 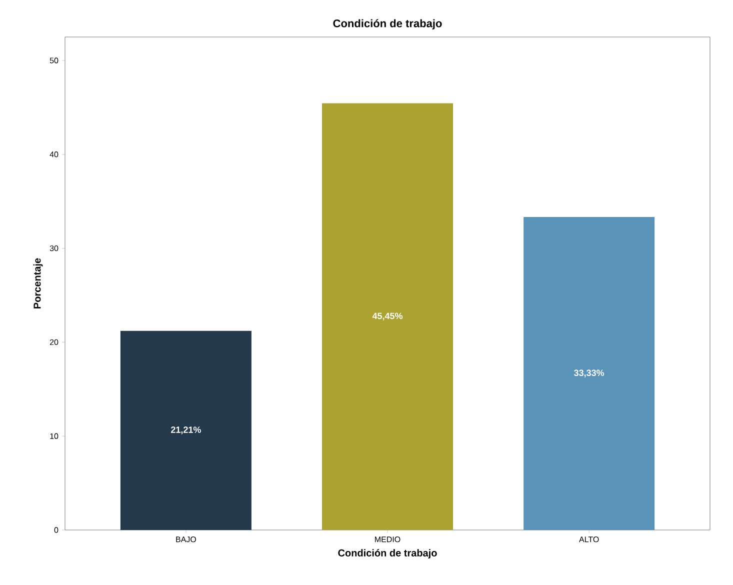 I want to click on data-label: 21,21%, so click(x=185, y=430).